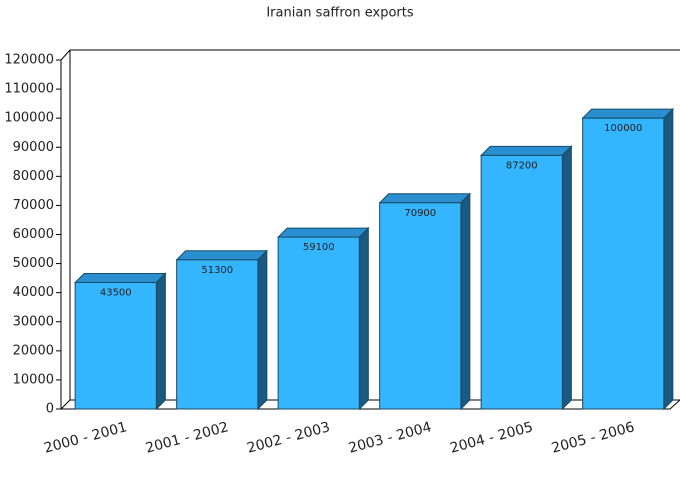 This screenshot has height=500, width=680. What do you see at coordinates (33, 205) in the screenshot?
I see `y-tick-label: 70000` at bounding box center [33, 205].